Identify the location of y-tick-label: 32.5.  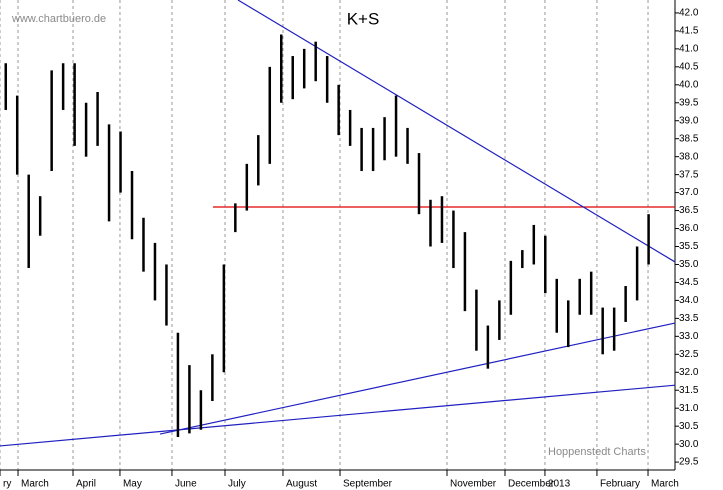
(689, 354).